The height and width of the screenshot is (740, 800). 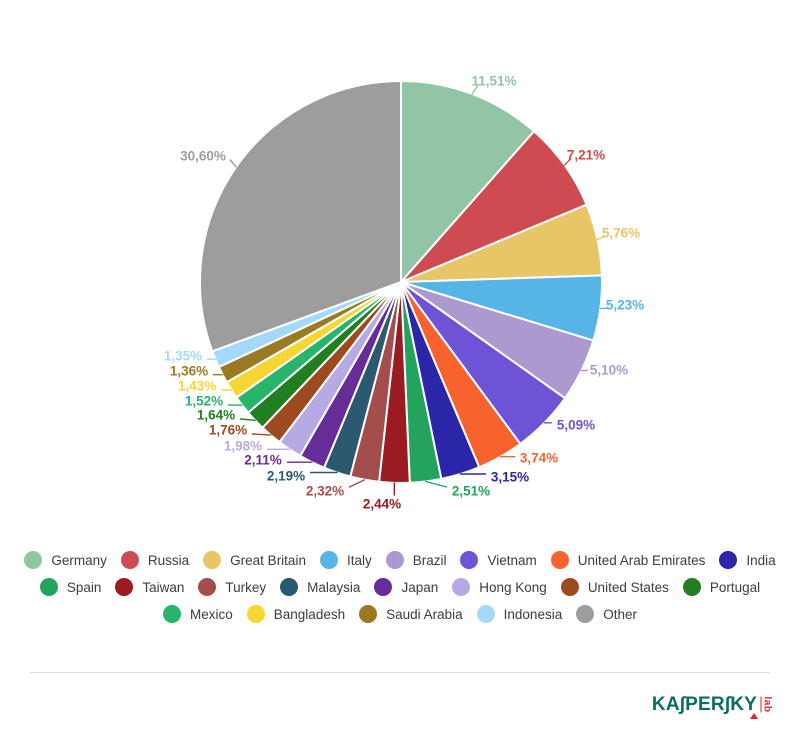 What do you see at coordinates (84, 587) in the screenshot?
I see `legend-label: Spain` at bounding box center [84, 587].